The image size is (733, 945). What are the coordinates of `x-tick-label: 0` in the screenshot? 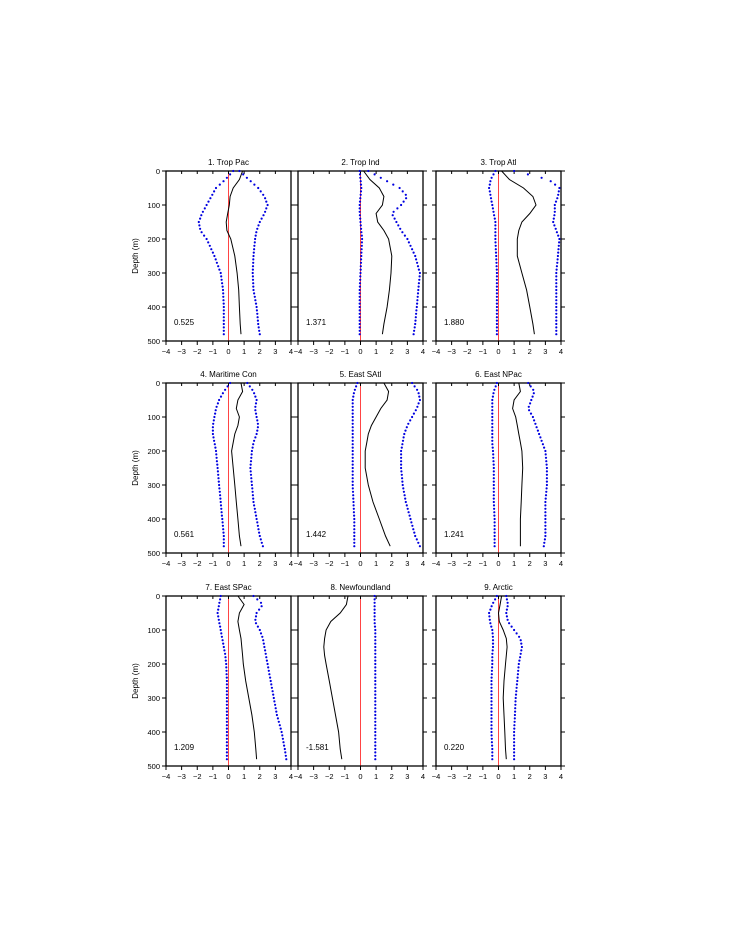 It's located at (498, 351).